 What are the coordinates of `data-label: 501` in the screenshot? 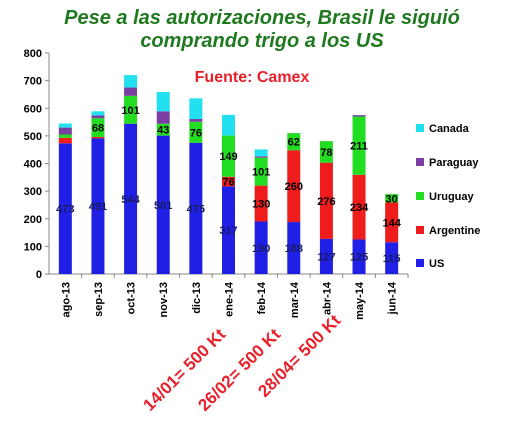 It's located at (163, 206).